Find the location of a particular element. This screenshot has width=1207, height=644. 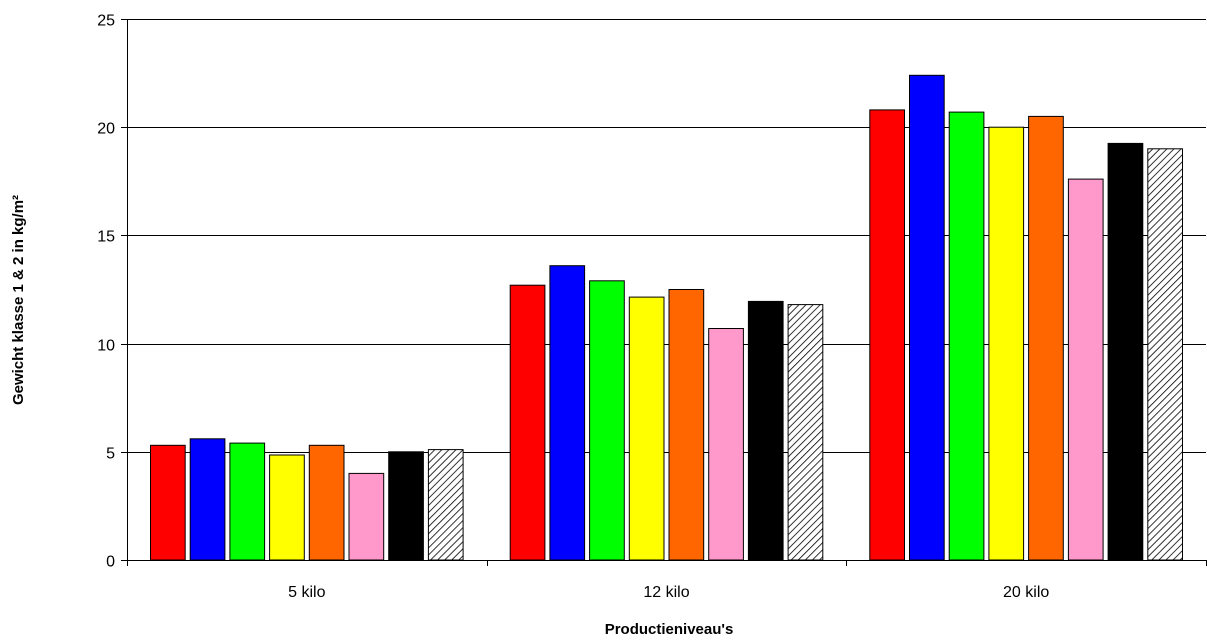

y-axis-title: Gewicht klasse 1 & 2 in kg/m² is located at coordinates (18, 300).